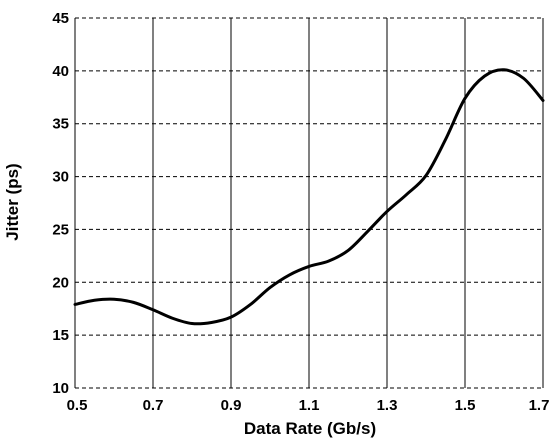 This screenshot has height=445, width=556. I want to click on x-tick-label: 1.3, so click(387, 405).